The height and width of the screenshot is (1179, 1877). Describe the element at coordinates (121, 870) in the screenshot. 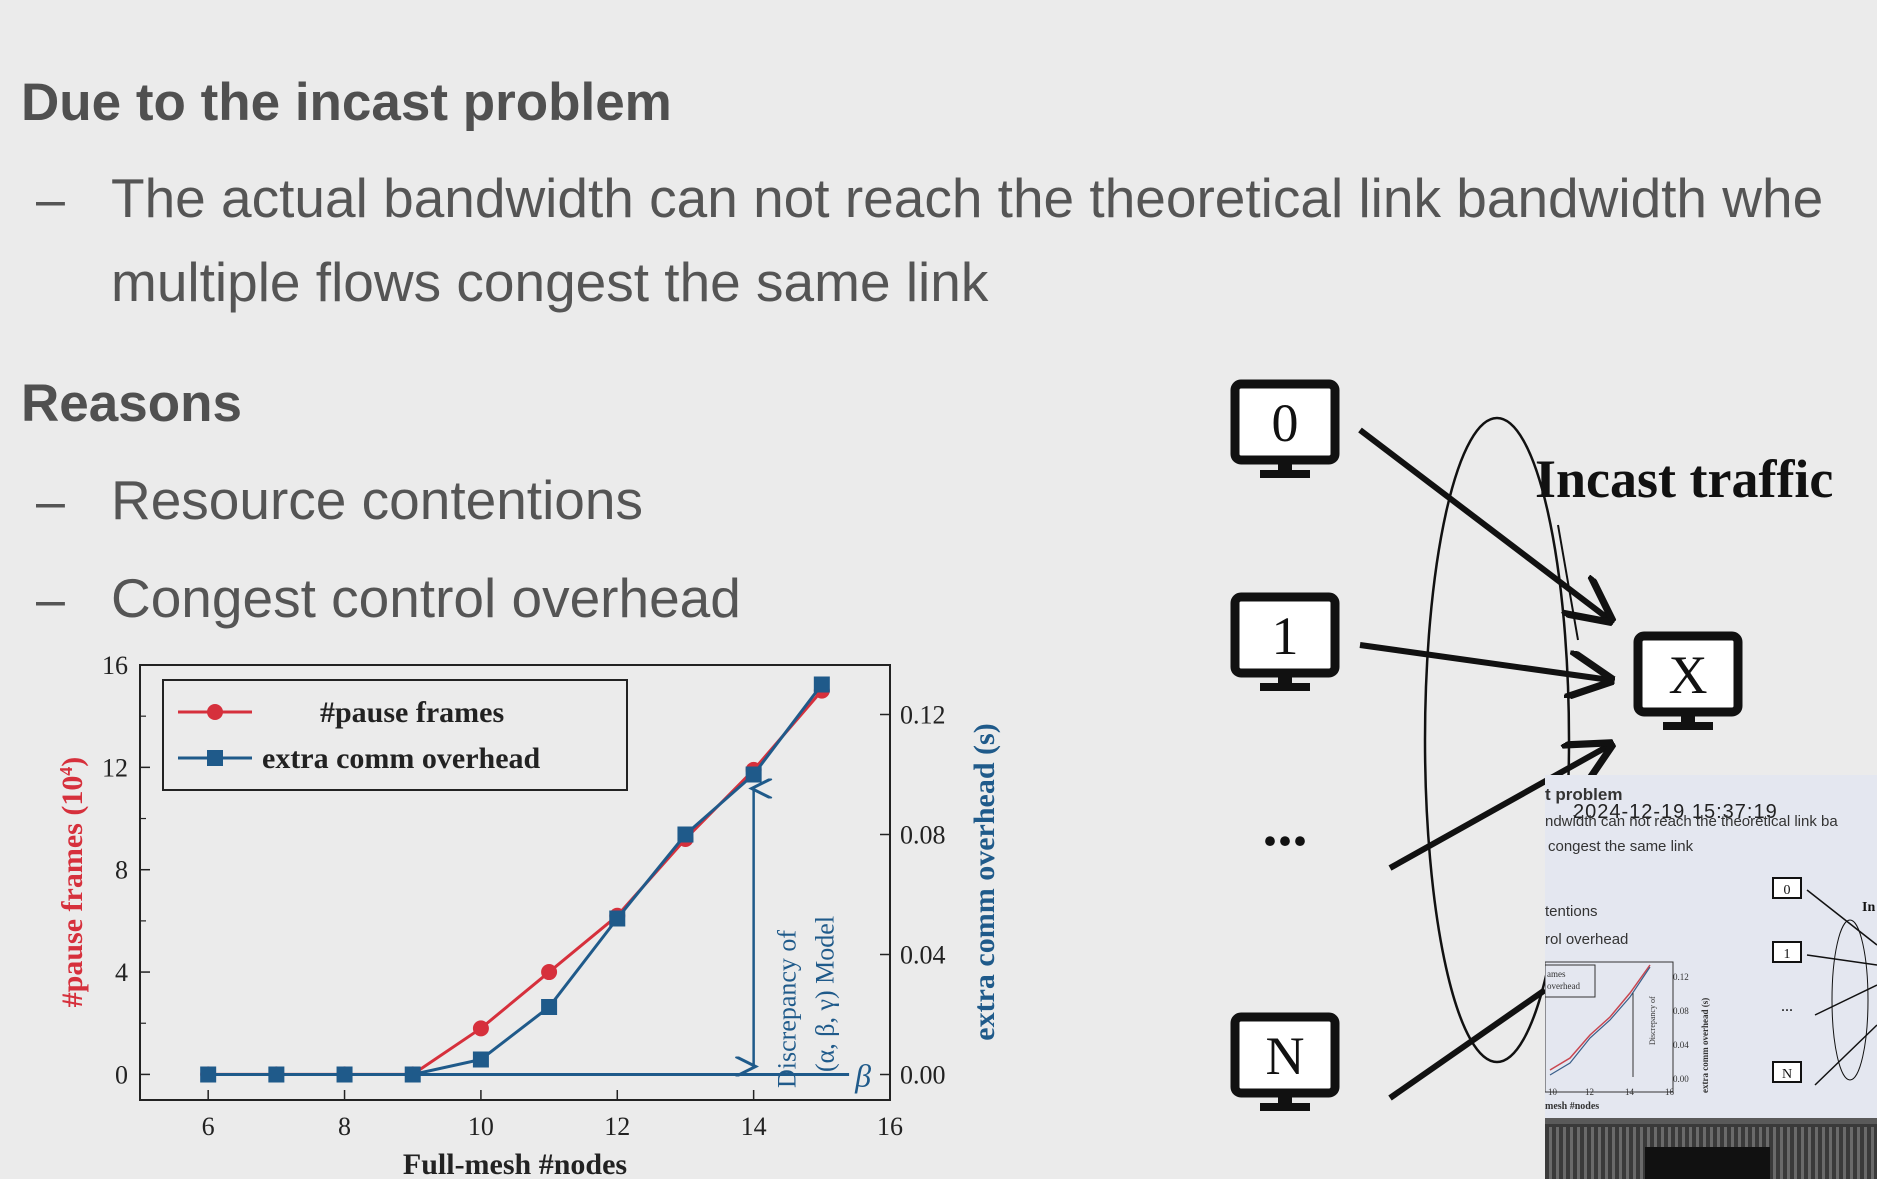

I see `y-left-tick-label: 8` at that location.